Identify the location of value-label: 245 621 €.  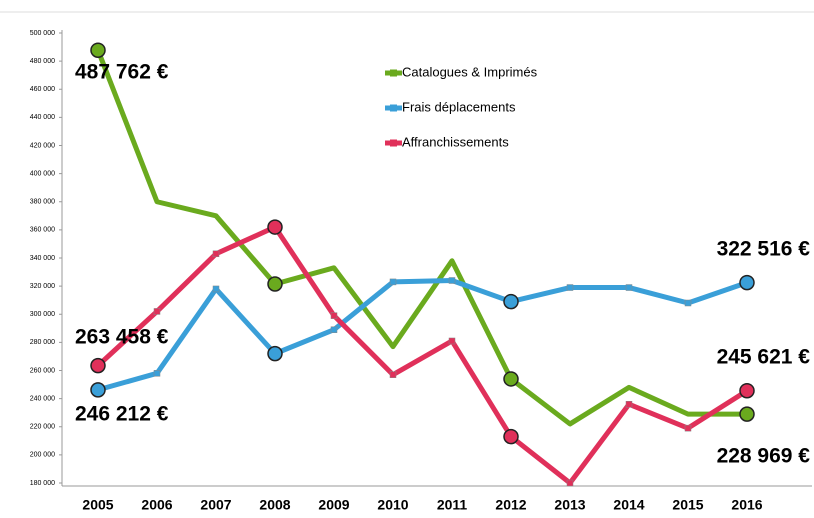
(764, 357).